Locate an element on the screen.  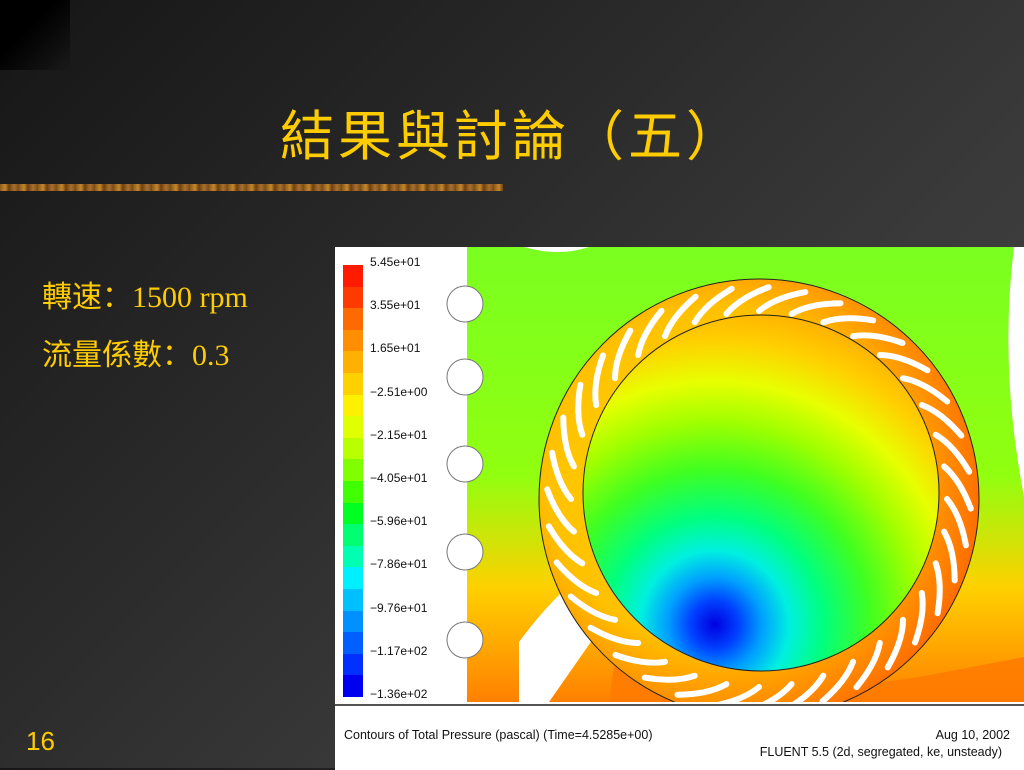
legend-tick-label: −2.15e+01 is located at coordinates (399, 434).